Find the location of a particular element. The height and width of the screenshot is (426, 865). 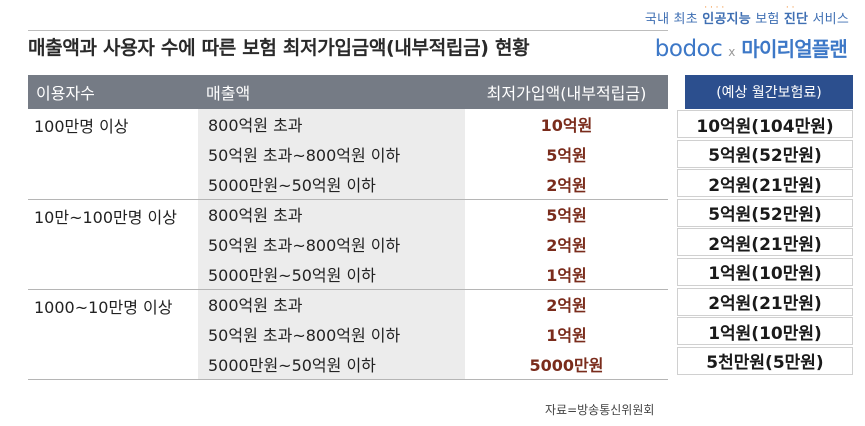

users-cell: 10만~100만명 이상 is located at coordinates (105, 217).